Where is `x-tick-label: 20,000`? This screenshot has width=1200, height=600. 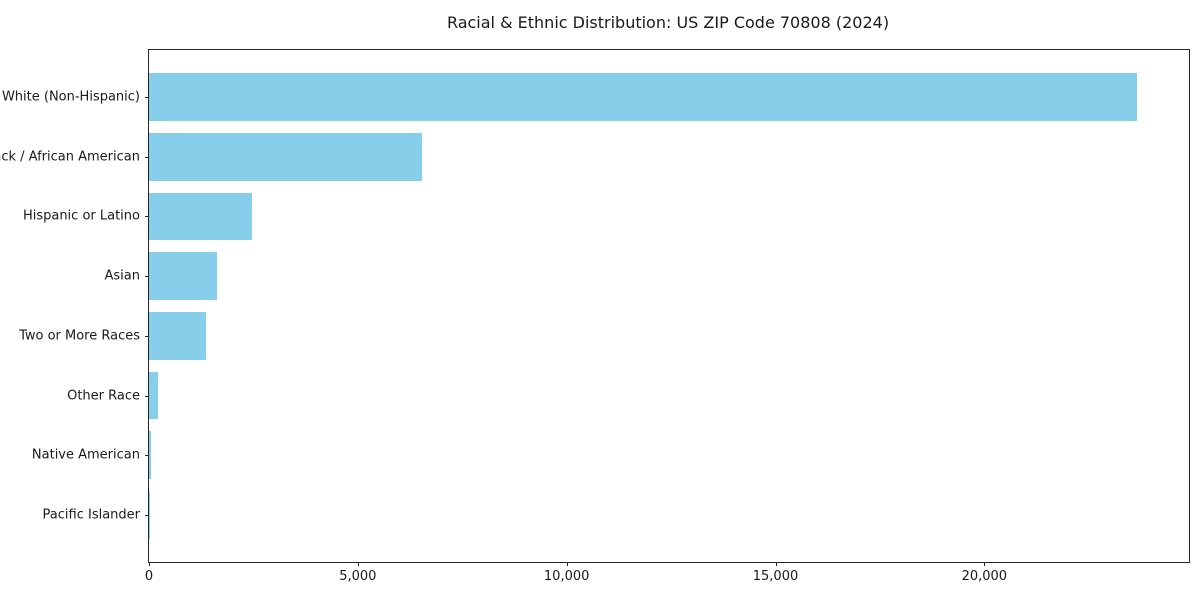
x-tick-label: 20,000 is located at coordinates (984, 576).